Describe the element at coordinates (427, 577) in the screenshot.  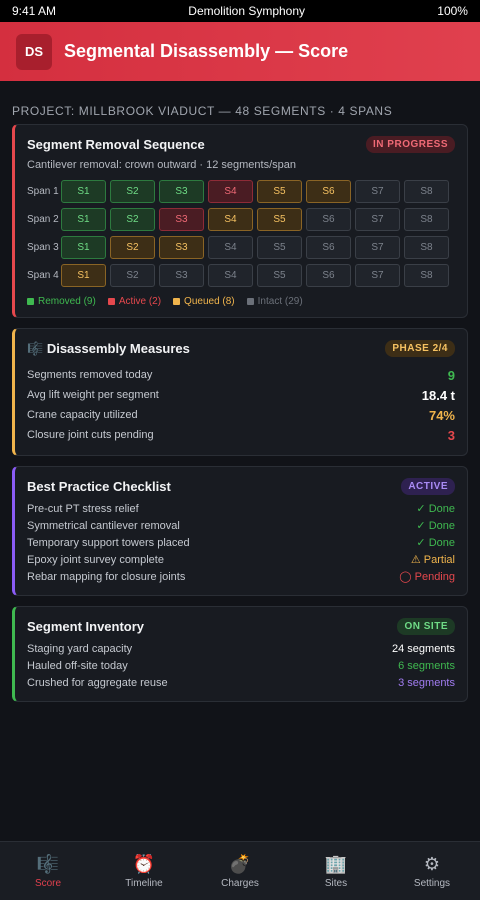
I see `checklist-status: ◯ Pending` at that location.